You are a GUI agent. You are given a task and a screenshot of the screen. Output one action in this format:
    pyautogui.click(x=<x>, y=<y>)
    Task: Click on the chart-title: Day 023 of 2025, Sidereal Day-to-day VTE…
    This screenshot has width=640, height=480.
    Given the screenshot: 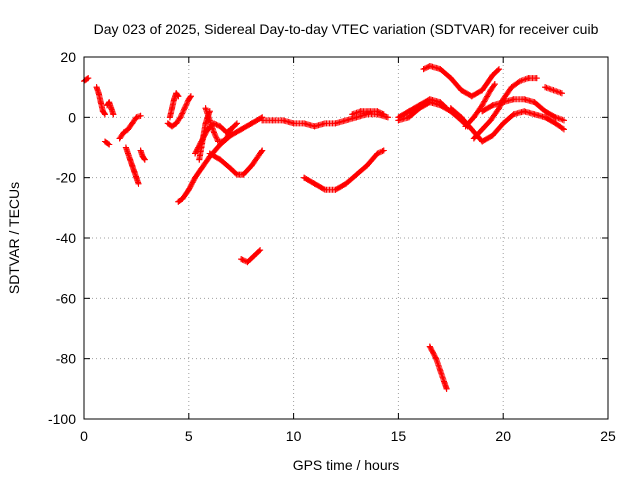 What is the action you would take?
    pyautogui.click(x=346, y=29)
    